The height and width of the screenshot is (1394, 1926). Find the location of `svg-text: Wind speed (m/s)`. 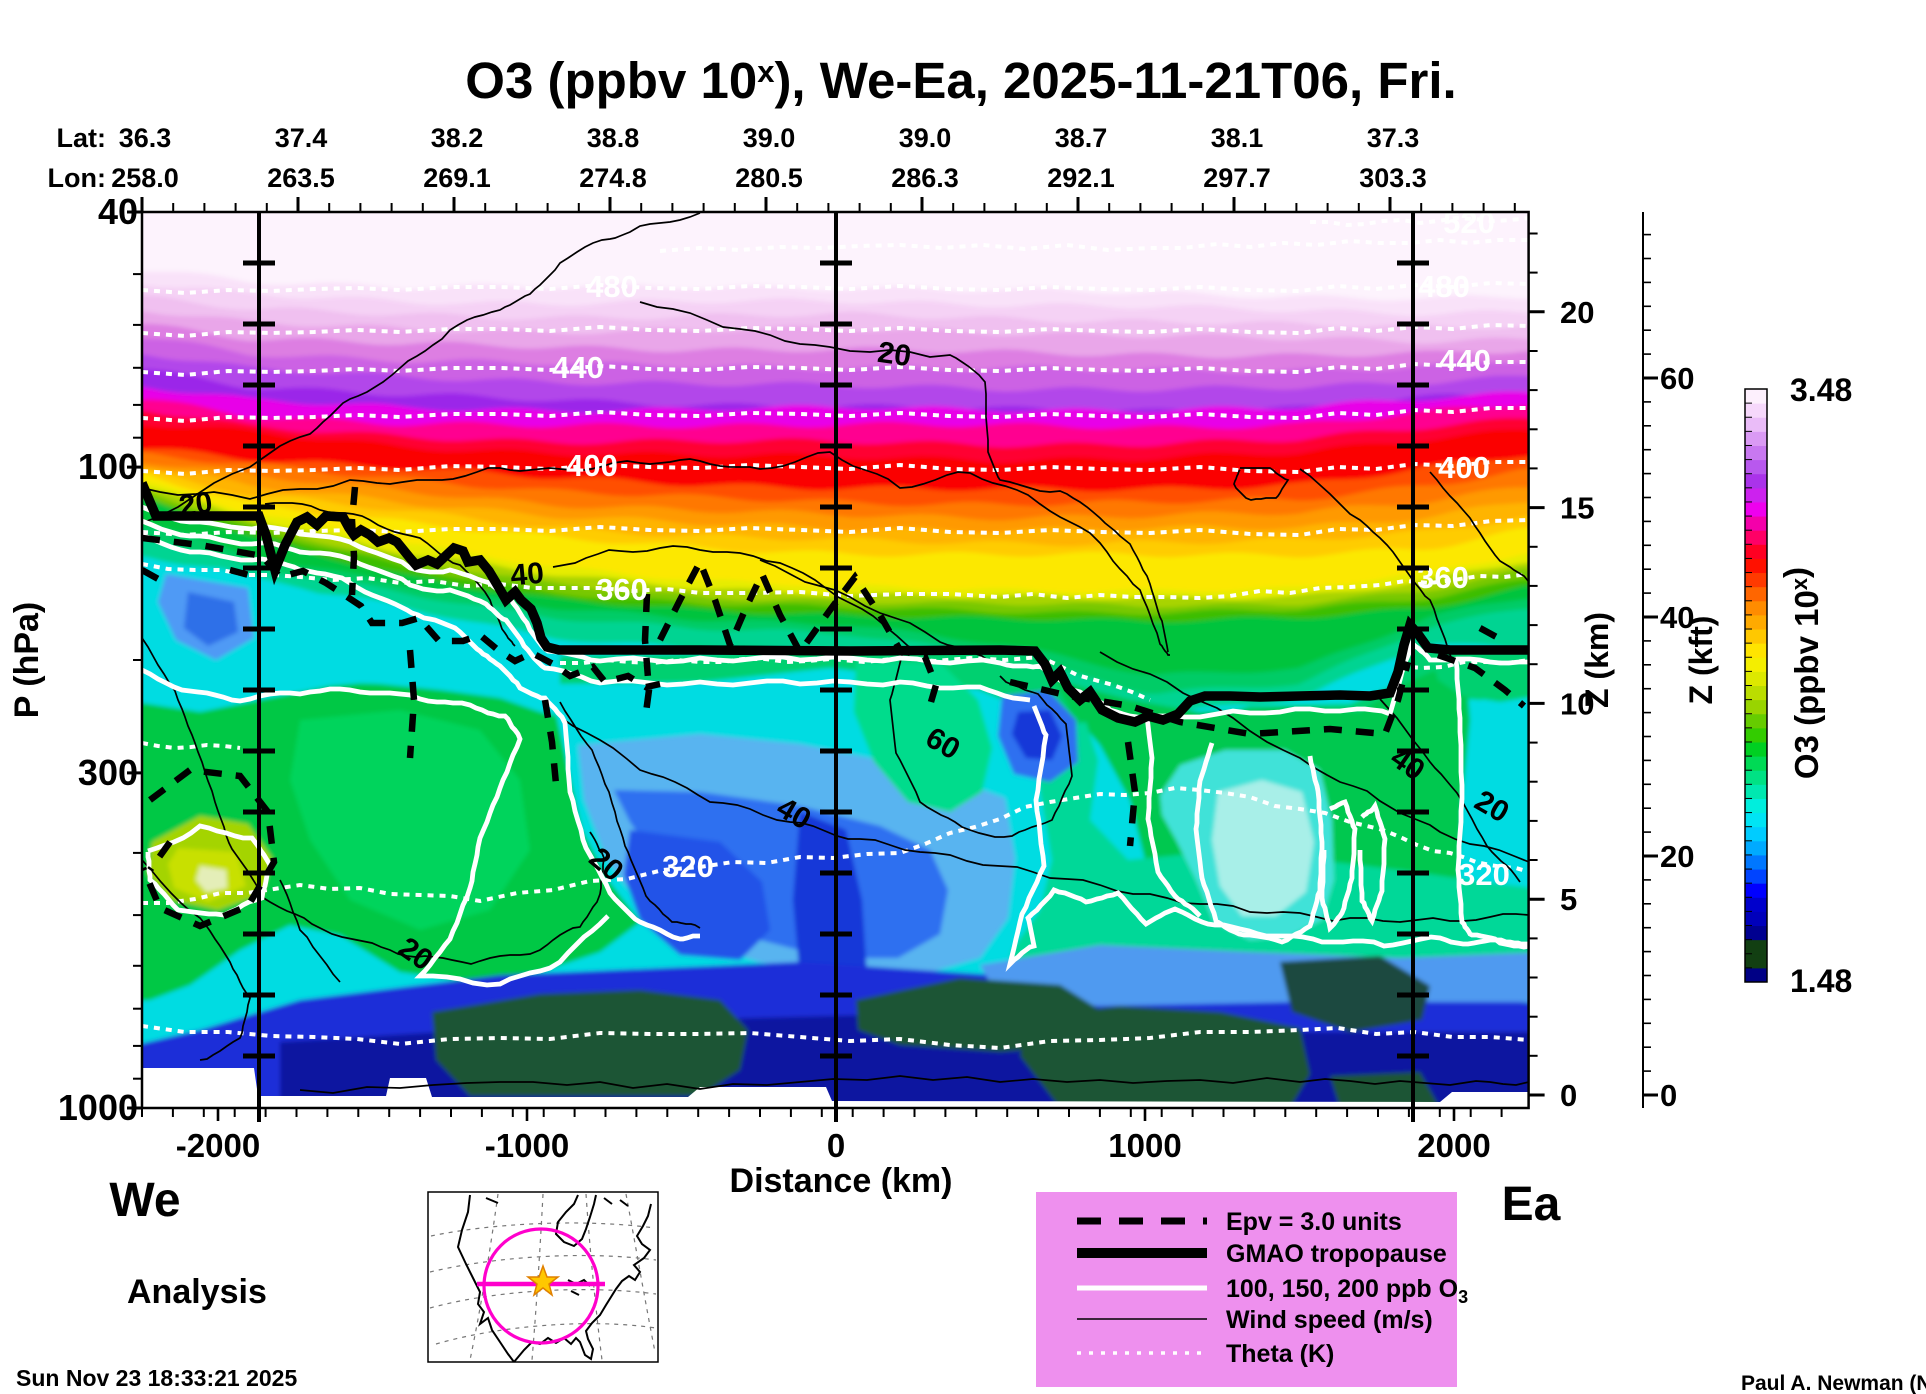

svg-text: Wind speed (m/s) is located at coordinates (1329, 1320).